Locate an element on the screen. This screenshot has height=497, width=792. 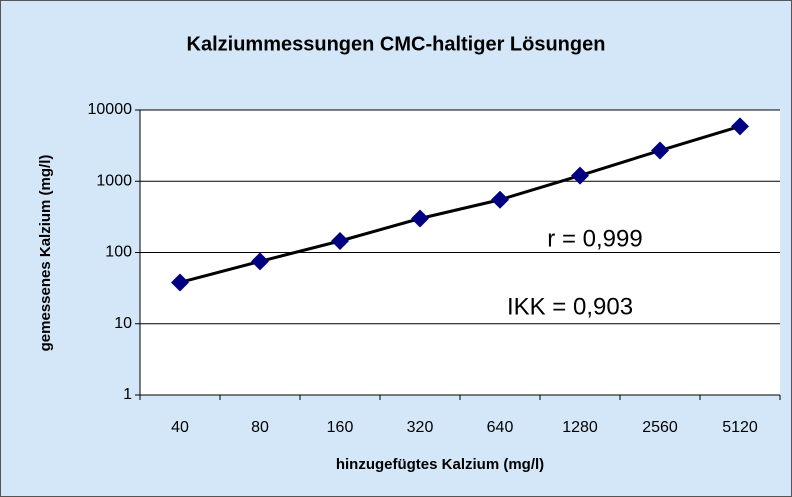
y-tick-label: 10000 is located at coordinates (110, 109).